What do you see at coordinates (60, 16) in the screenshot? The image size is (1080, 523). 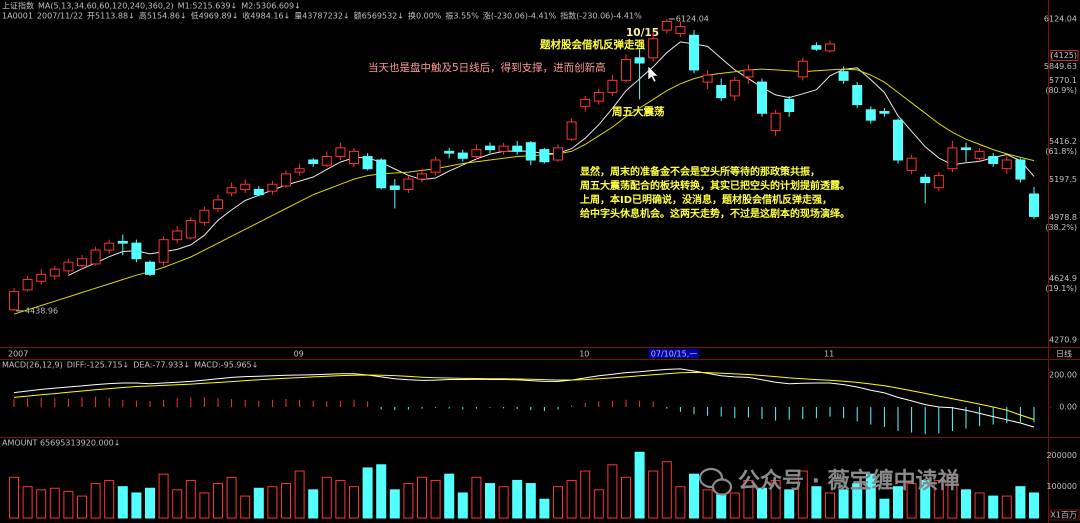 I see `header-text: 2007/11/22` at bounding box center [60, 16].